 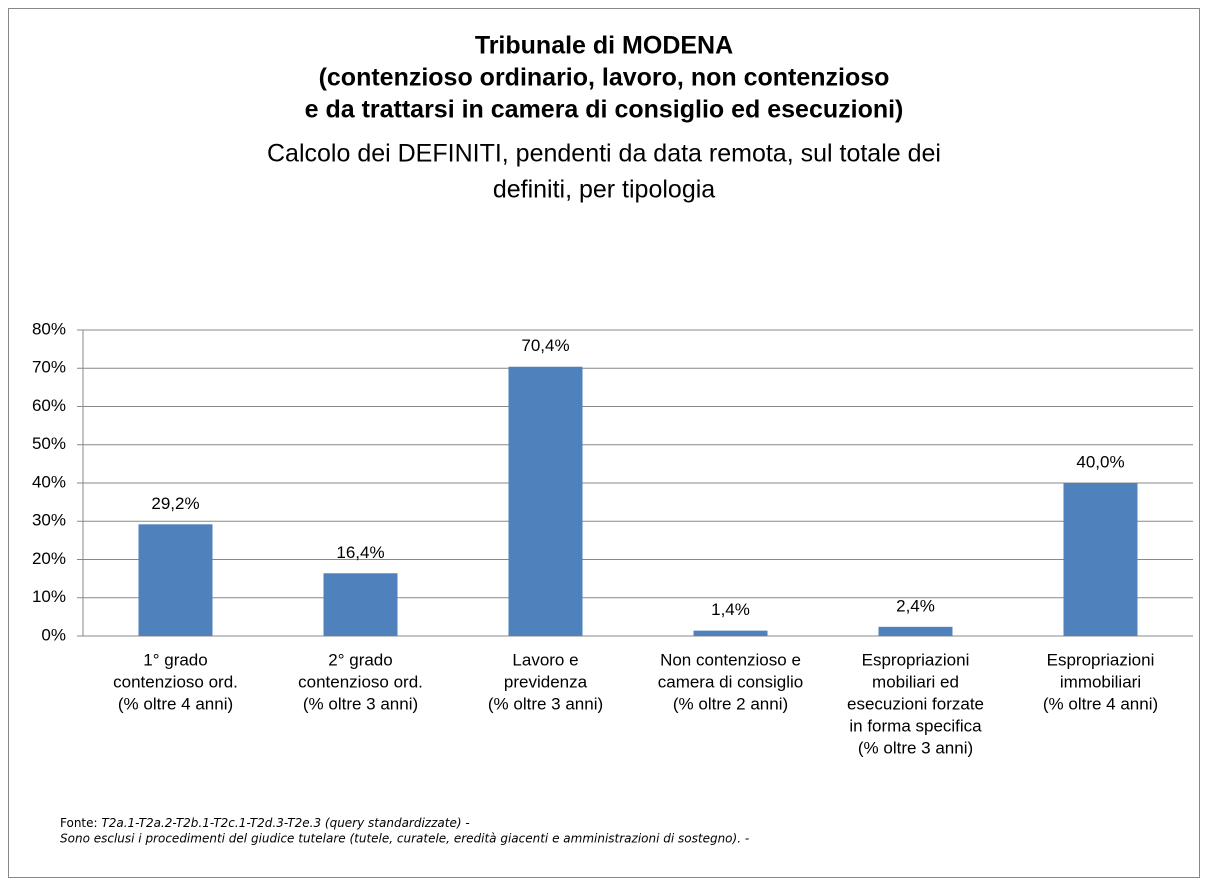 I want to click on x-tick-label: 2° grado, so click(x=360, y=659).